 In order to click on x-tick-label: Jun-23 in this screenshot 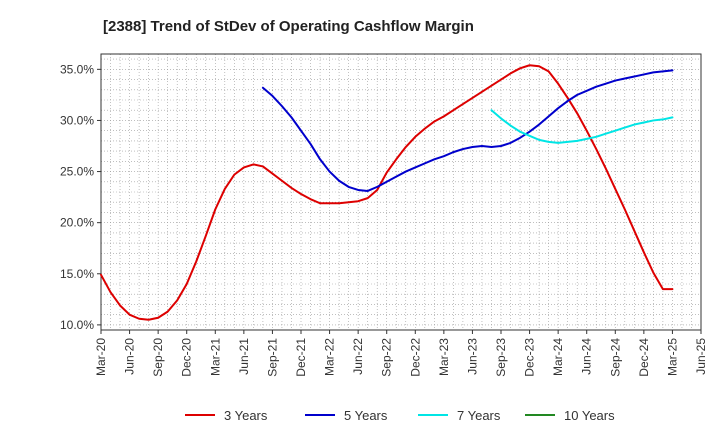, I will do `click(472, 356)`.